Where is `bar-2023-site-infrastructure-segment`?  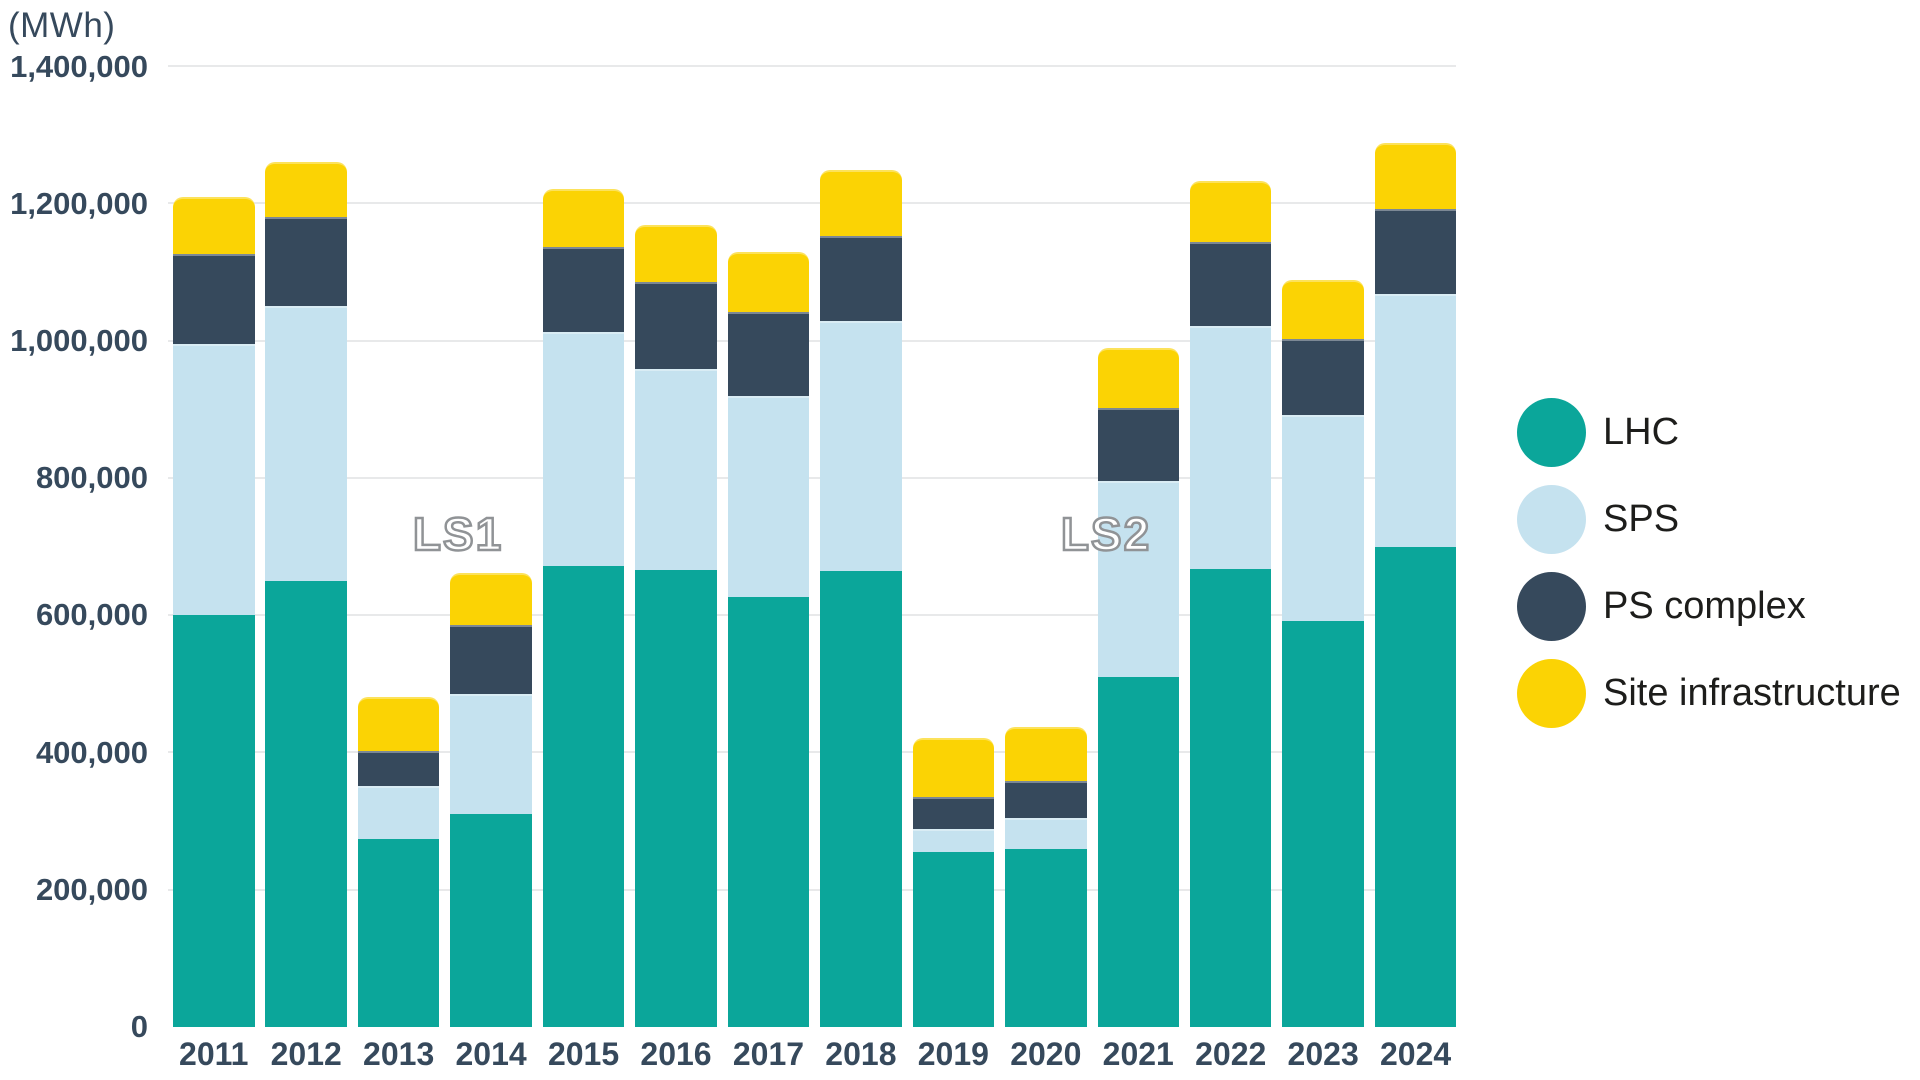
bar-2023-site-infrastructure-segment is located at coordinates (1323, 309).